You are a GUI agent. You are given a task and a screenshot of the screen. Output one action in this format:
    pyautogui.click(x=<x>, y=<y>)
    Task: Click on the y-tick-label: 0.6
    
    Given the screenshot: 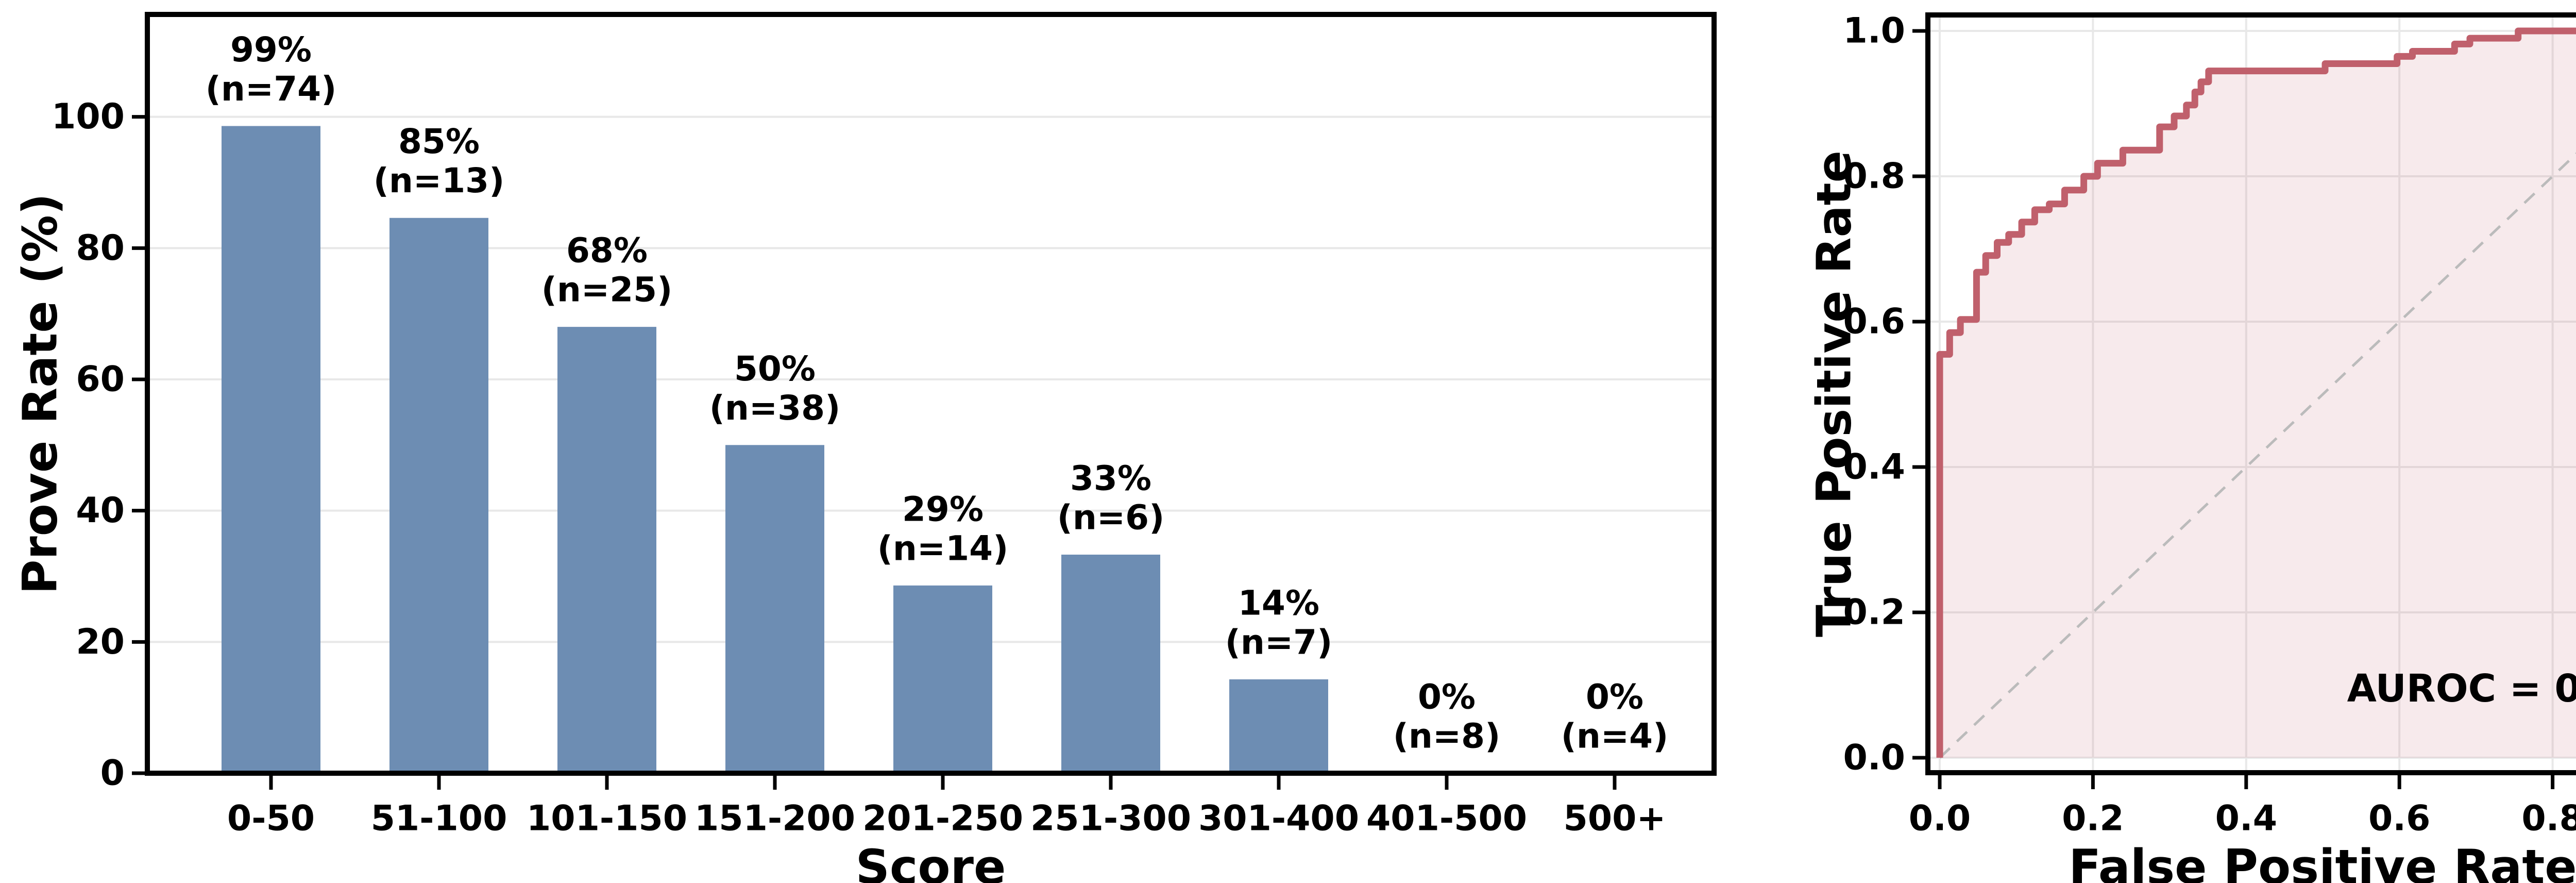 What is the action you would take?
    pyautogui.click(x=1874, y=322)
    